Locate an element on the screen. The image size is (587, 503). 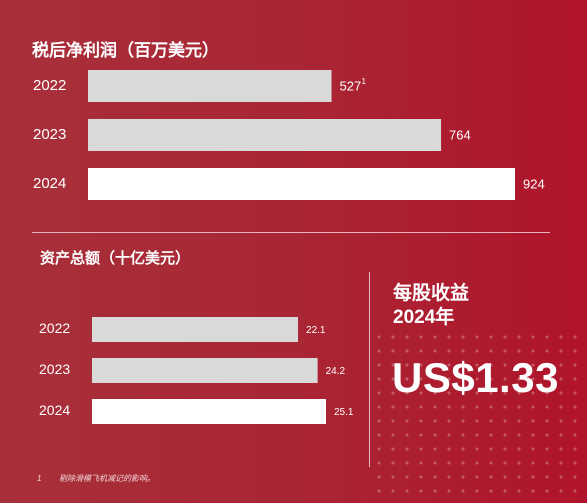
total-assets-category-label: 2024 is located at coordinates (54, 410).